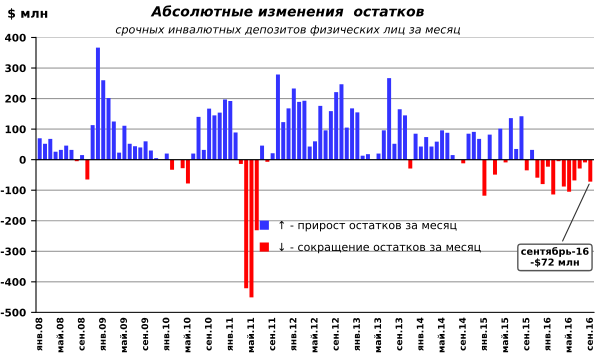  Describe the element at coordinates (568, 335) in the screenshot. I see `x-tick-label: май.16` at that location.